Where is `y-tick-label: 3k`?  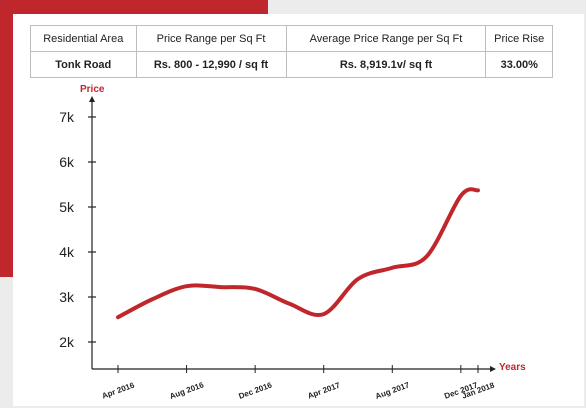 y-tick-label: 3k is located at coordinates (67, 297).